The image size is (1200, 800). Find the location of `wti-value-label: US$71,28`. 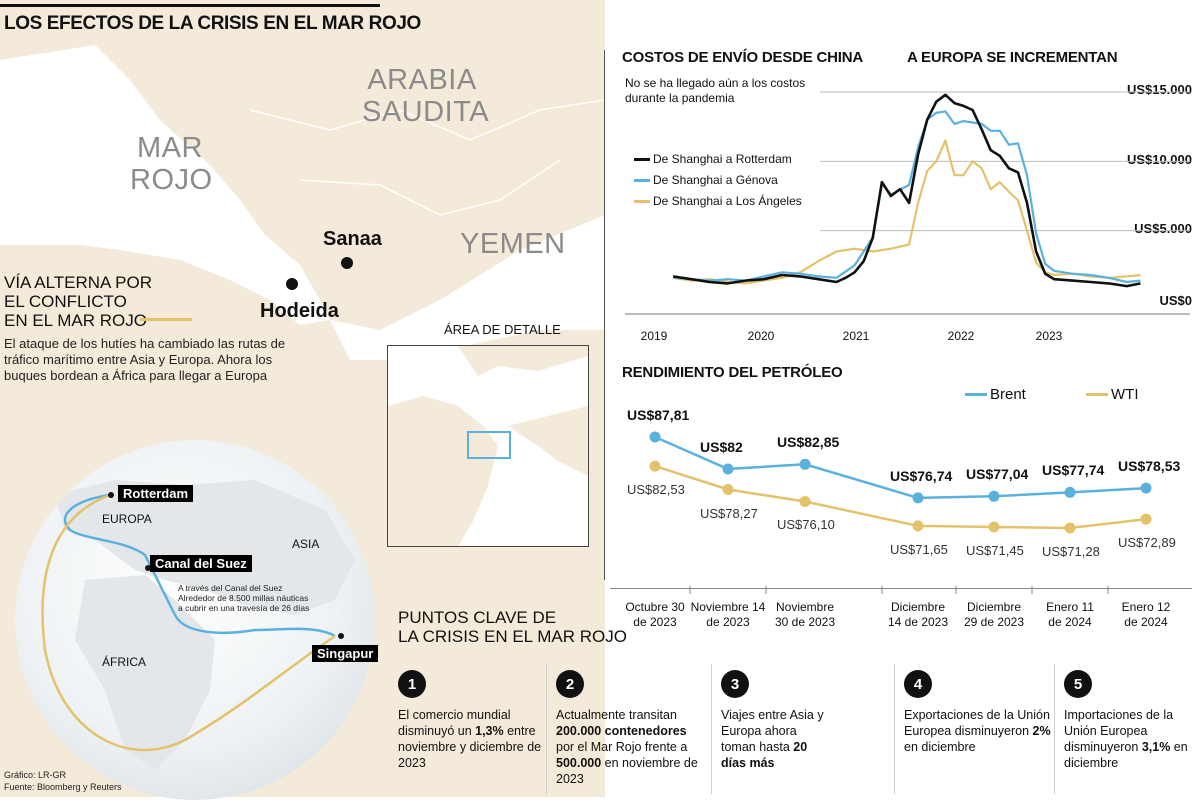

wti-value-label: US$71,28 is located at coordinates (1071, 551).